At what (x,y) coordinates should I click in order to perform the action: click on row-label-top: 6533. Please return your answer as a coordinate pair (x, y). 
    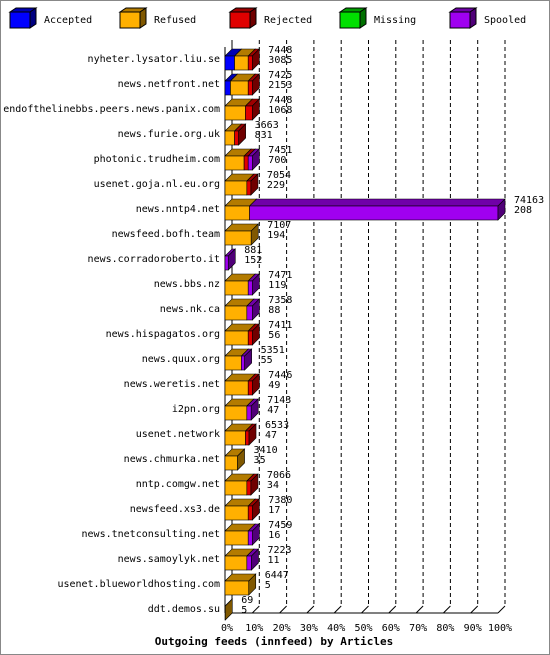
    Looking at the image, I should click on (277, 425).